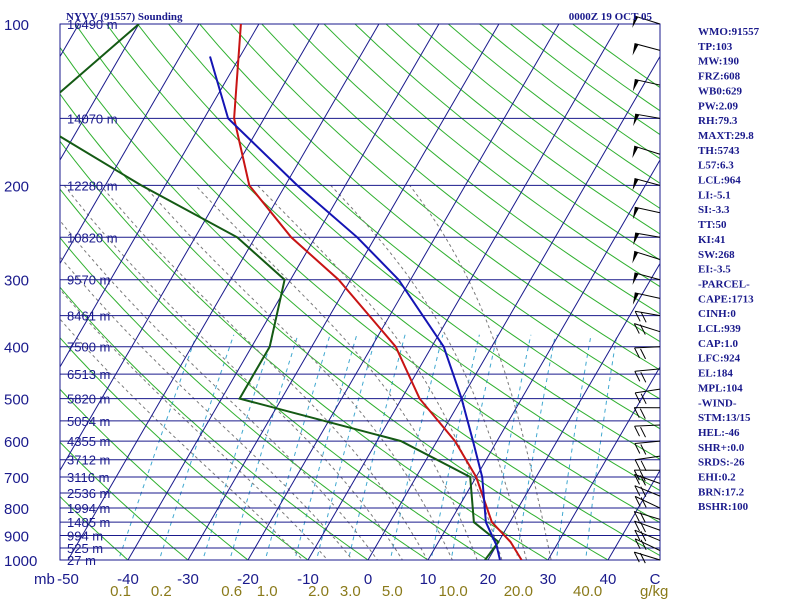 Image resolution: width=800 pixels, height=600 pixels. What do you see at coordinates (718, 344) in the screenshot?
I see `index-entry: CAP:1.0` at bounding box center [718, 344].